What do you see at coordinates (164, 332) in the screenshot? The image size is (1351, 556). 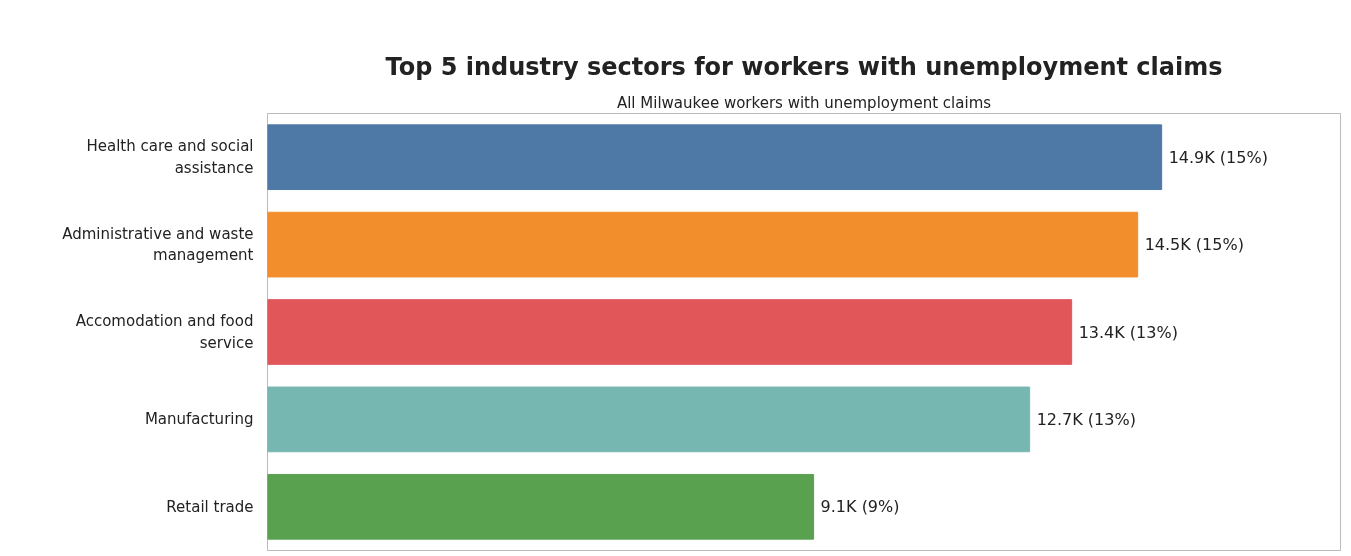 I see `y-tick-label: Accomodation and food service` at bounding box center [164, 332].